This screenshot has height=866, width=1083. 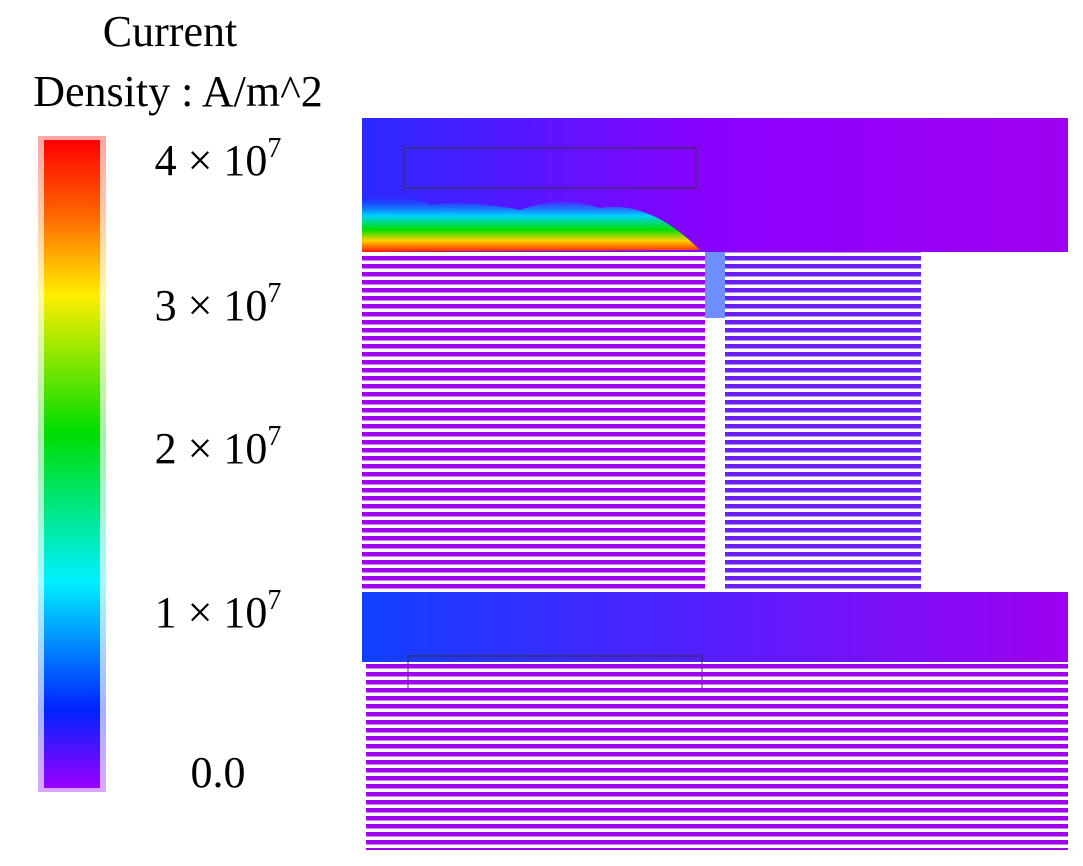 I want to click on colorbar-title: Density : A/m^2, so click(x=178, y=91).